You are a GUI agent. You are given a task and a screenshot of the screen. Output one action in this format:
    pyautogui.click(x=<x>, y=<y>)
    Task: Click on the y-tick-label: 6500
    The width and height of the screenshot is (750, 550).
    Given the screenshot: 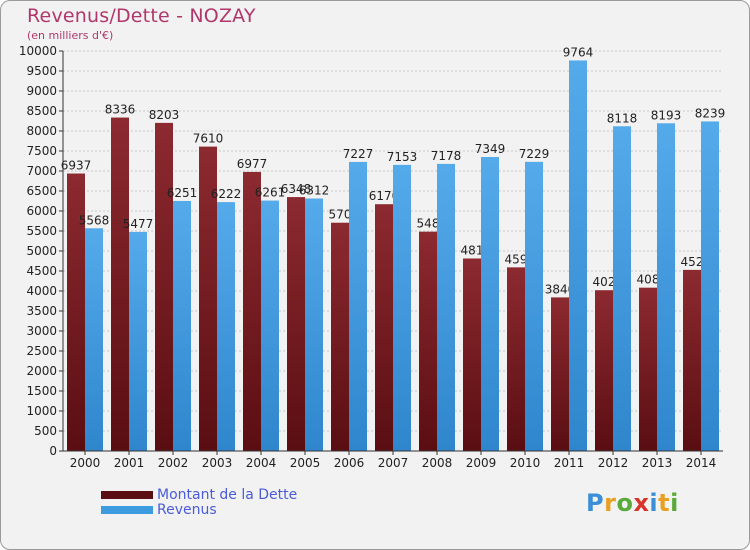 What is the action you would take?
    pyautogui.click(x=41, y=191)
    